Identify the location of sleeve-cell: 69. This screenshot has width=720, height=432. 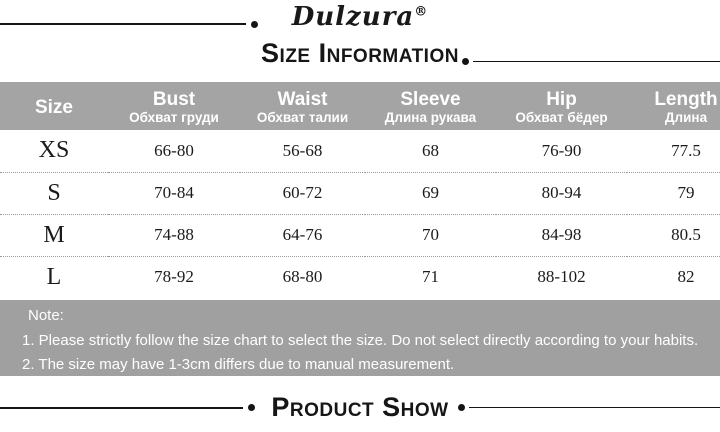
(430, 192).